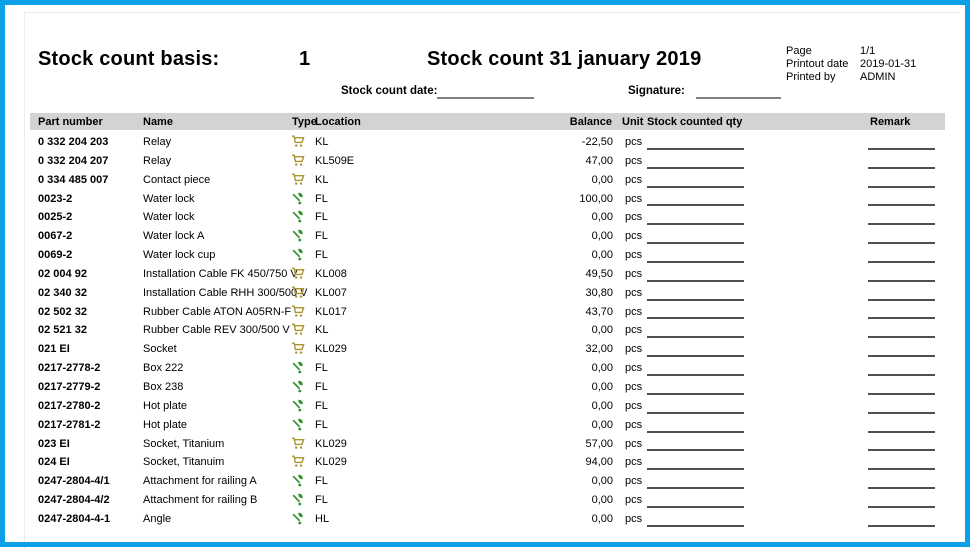  I want to click on balance-cell: 57,00, so click(599, 443).